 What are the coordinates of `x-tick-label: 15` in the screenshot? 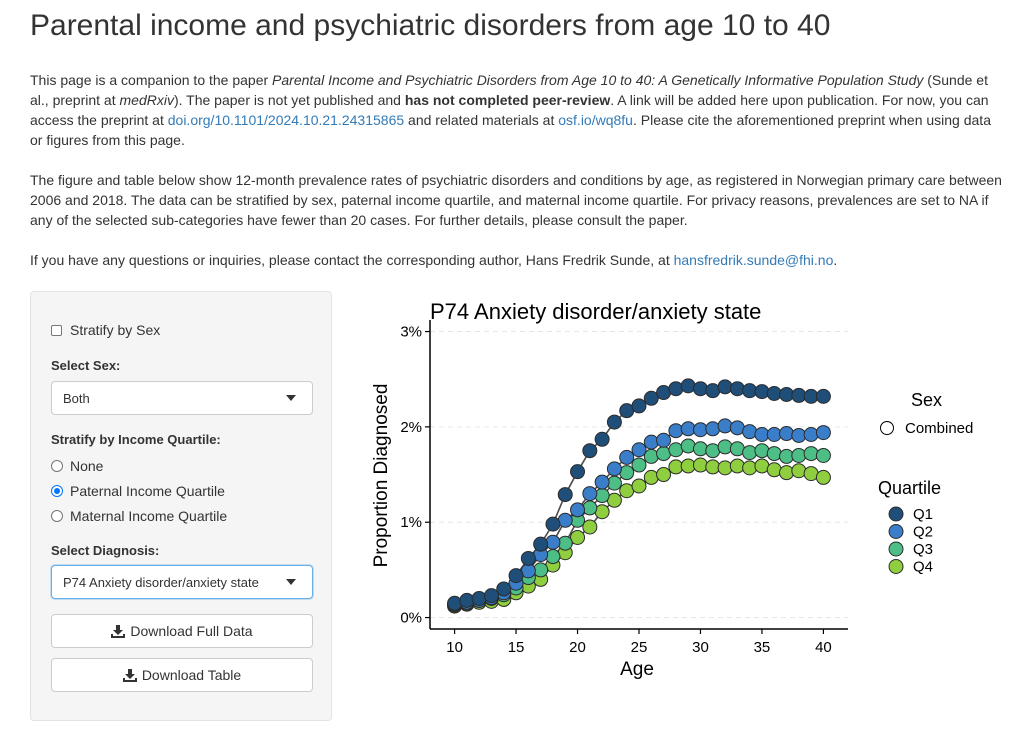 It's located at (516, 647).